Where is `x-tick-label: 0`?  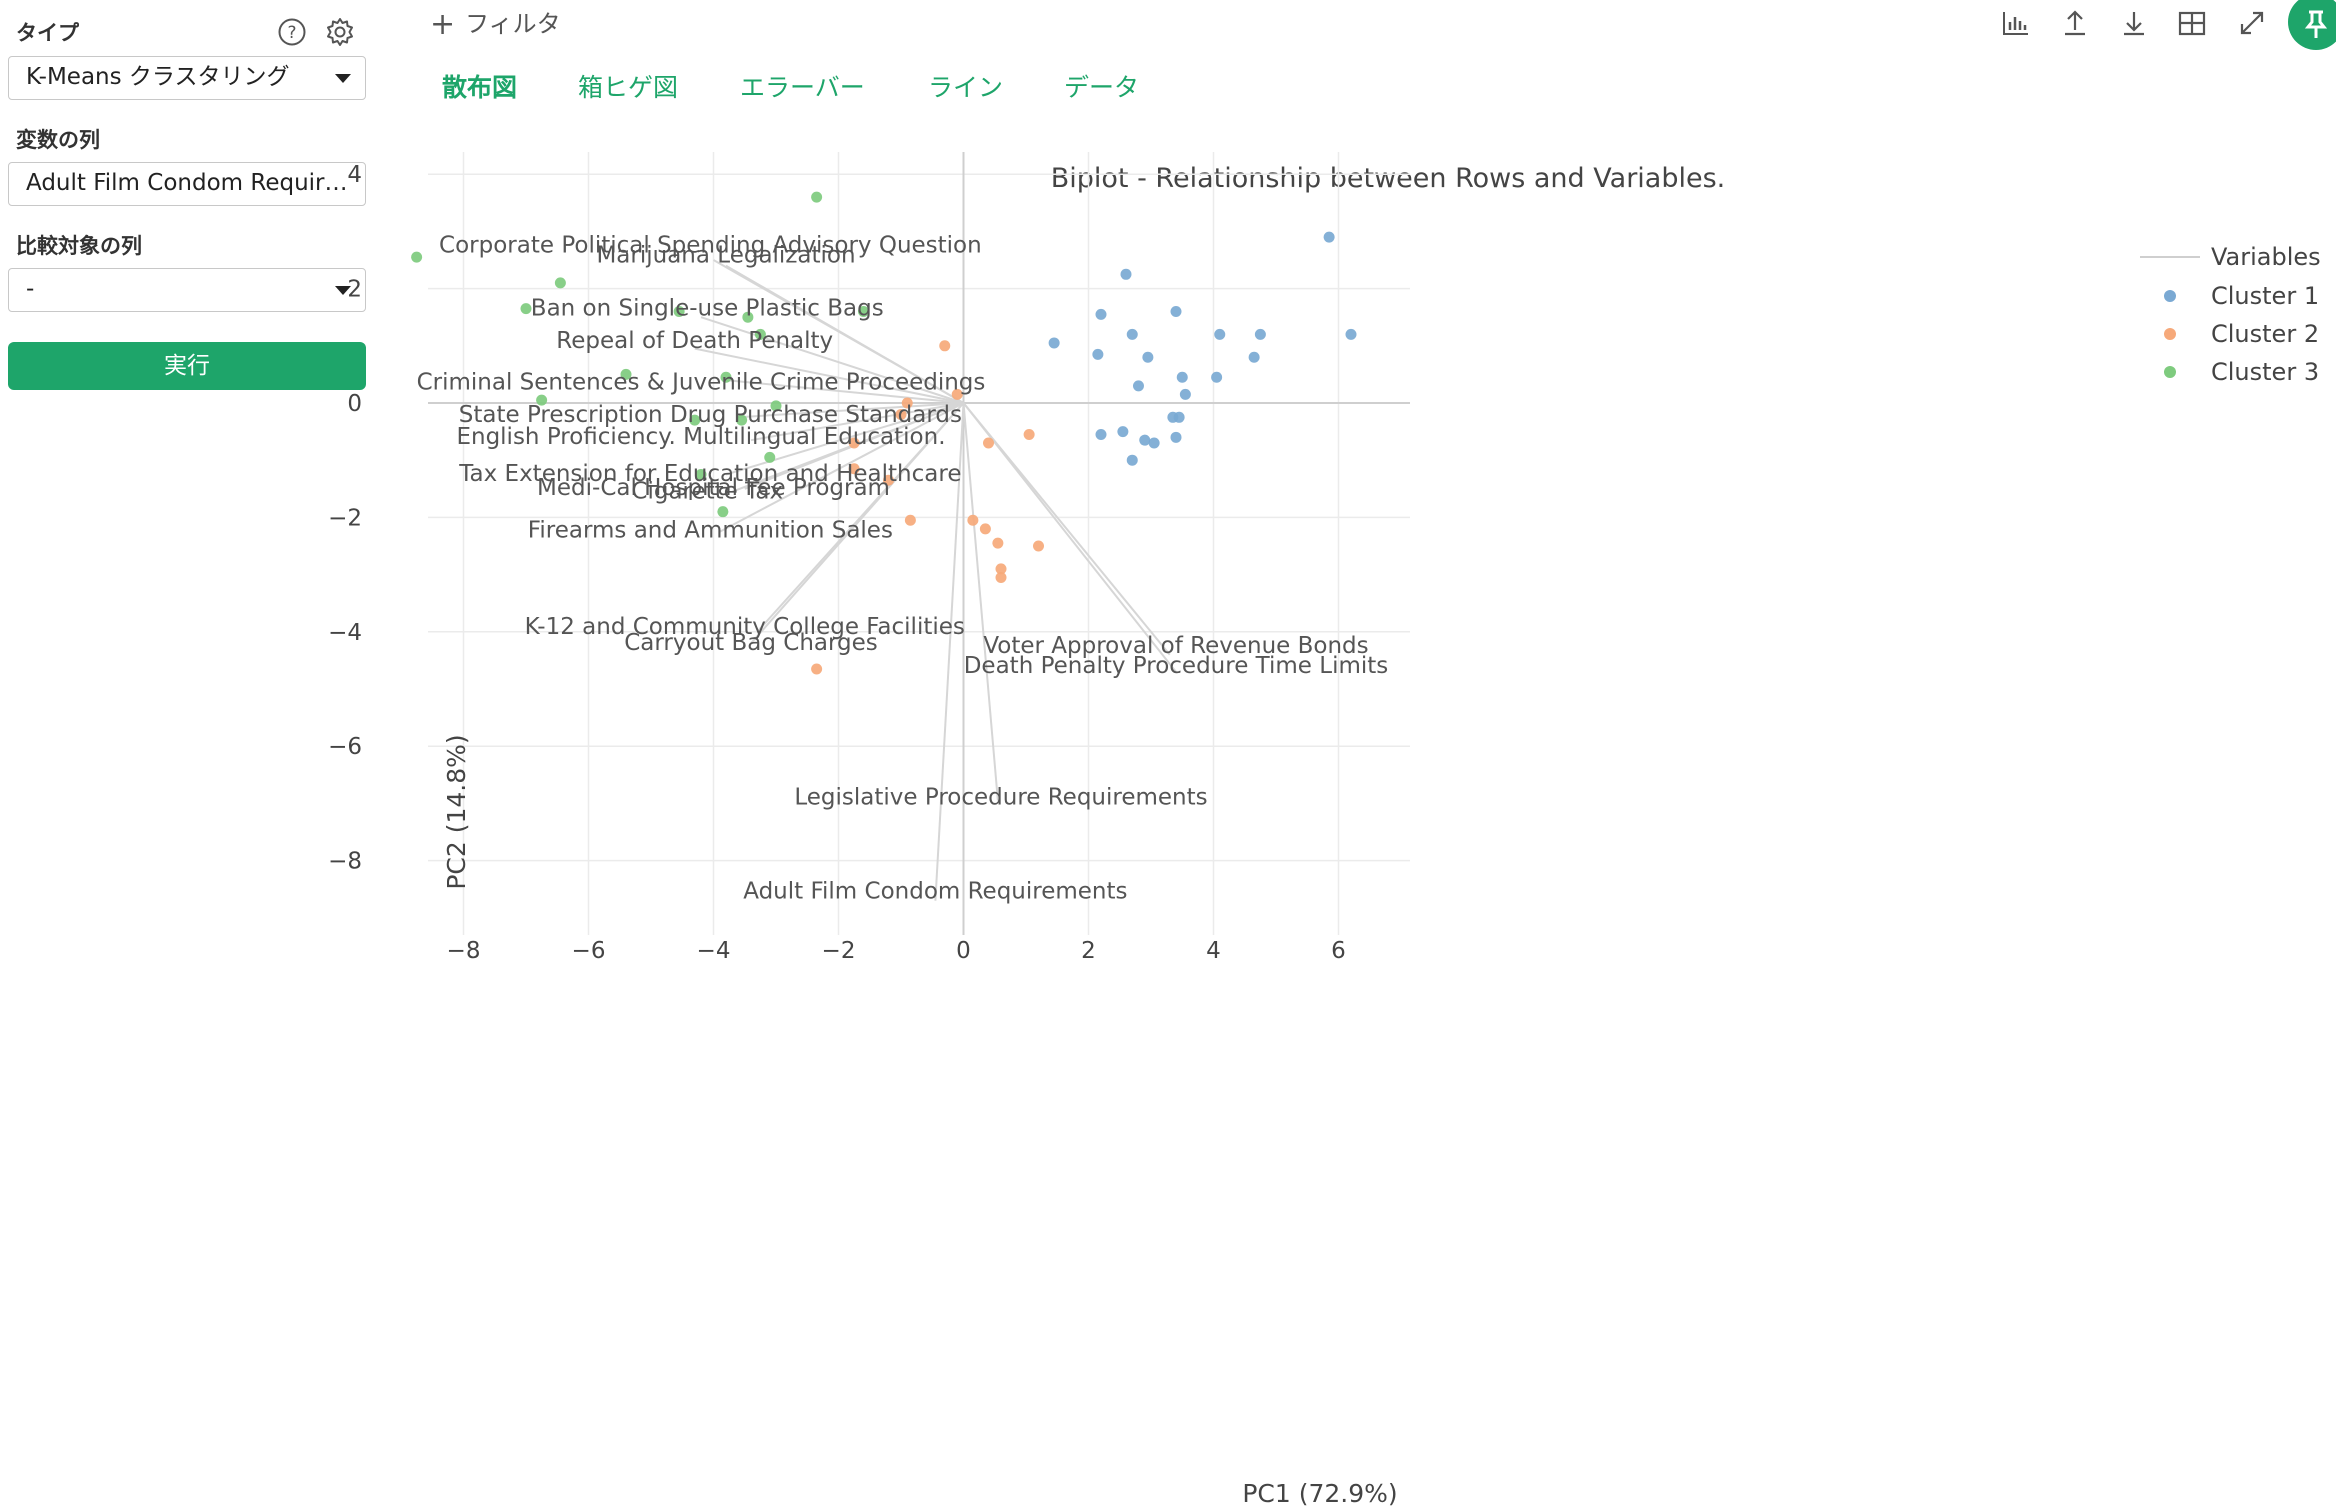
x-tick-label: 0 is located at coordinates (963, 951).